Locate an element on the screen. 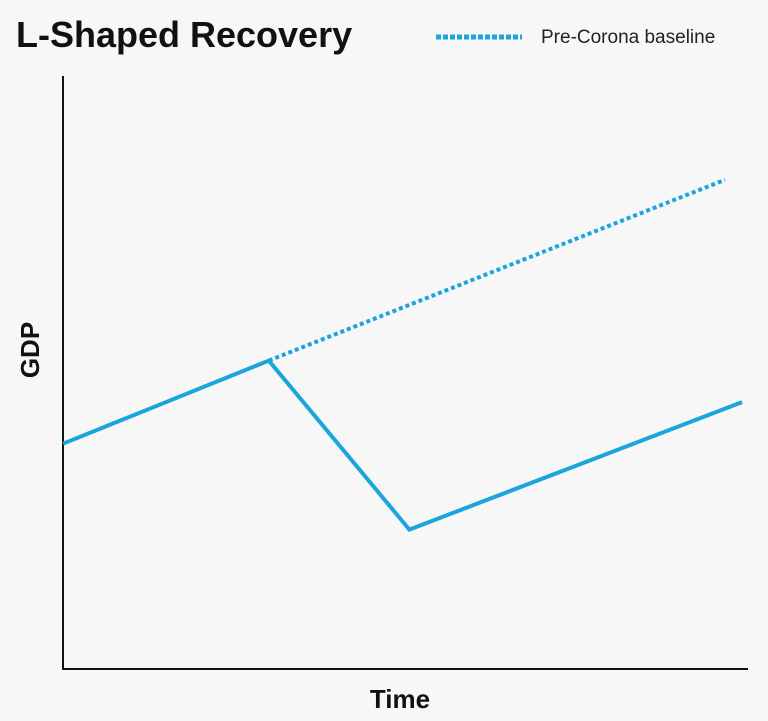  y-axis-label: GDP is located at coordinates (30, 350).